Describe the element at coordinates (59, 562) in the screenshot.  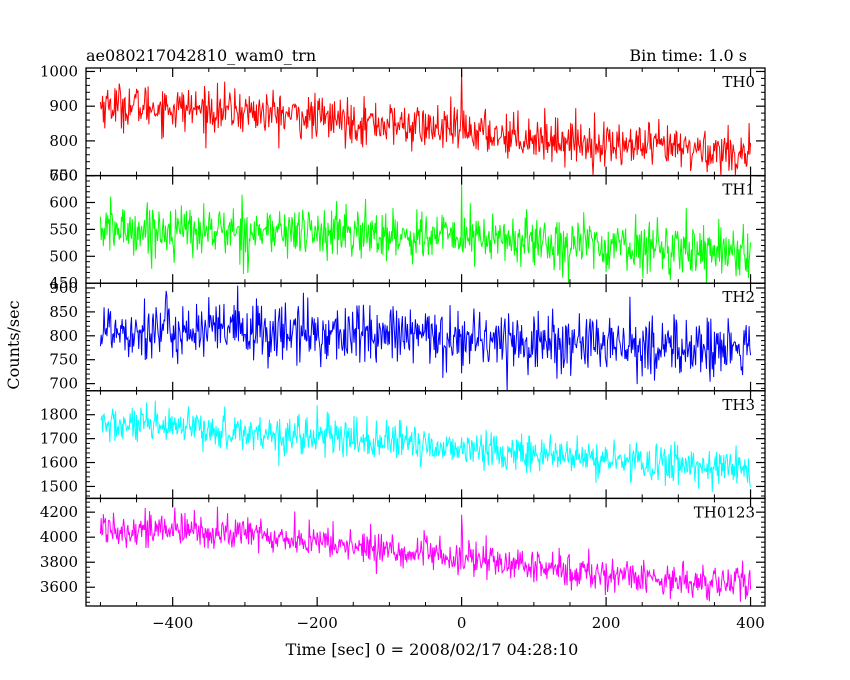
I see `y-tick-label: 3800` at that location.